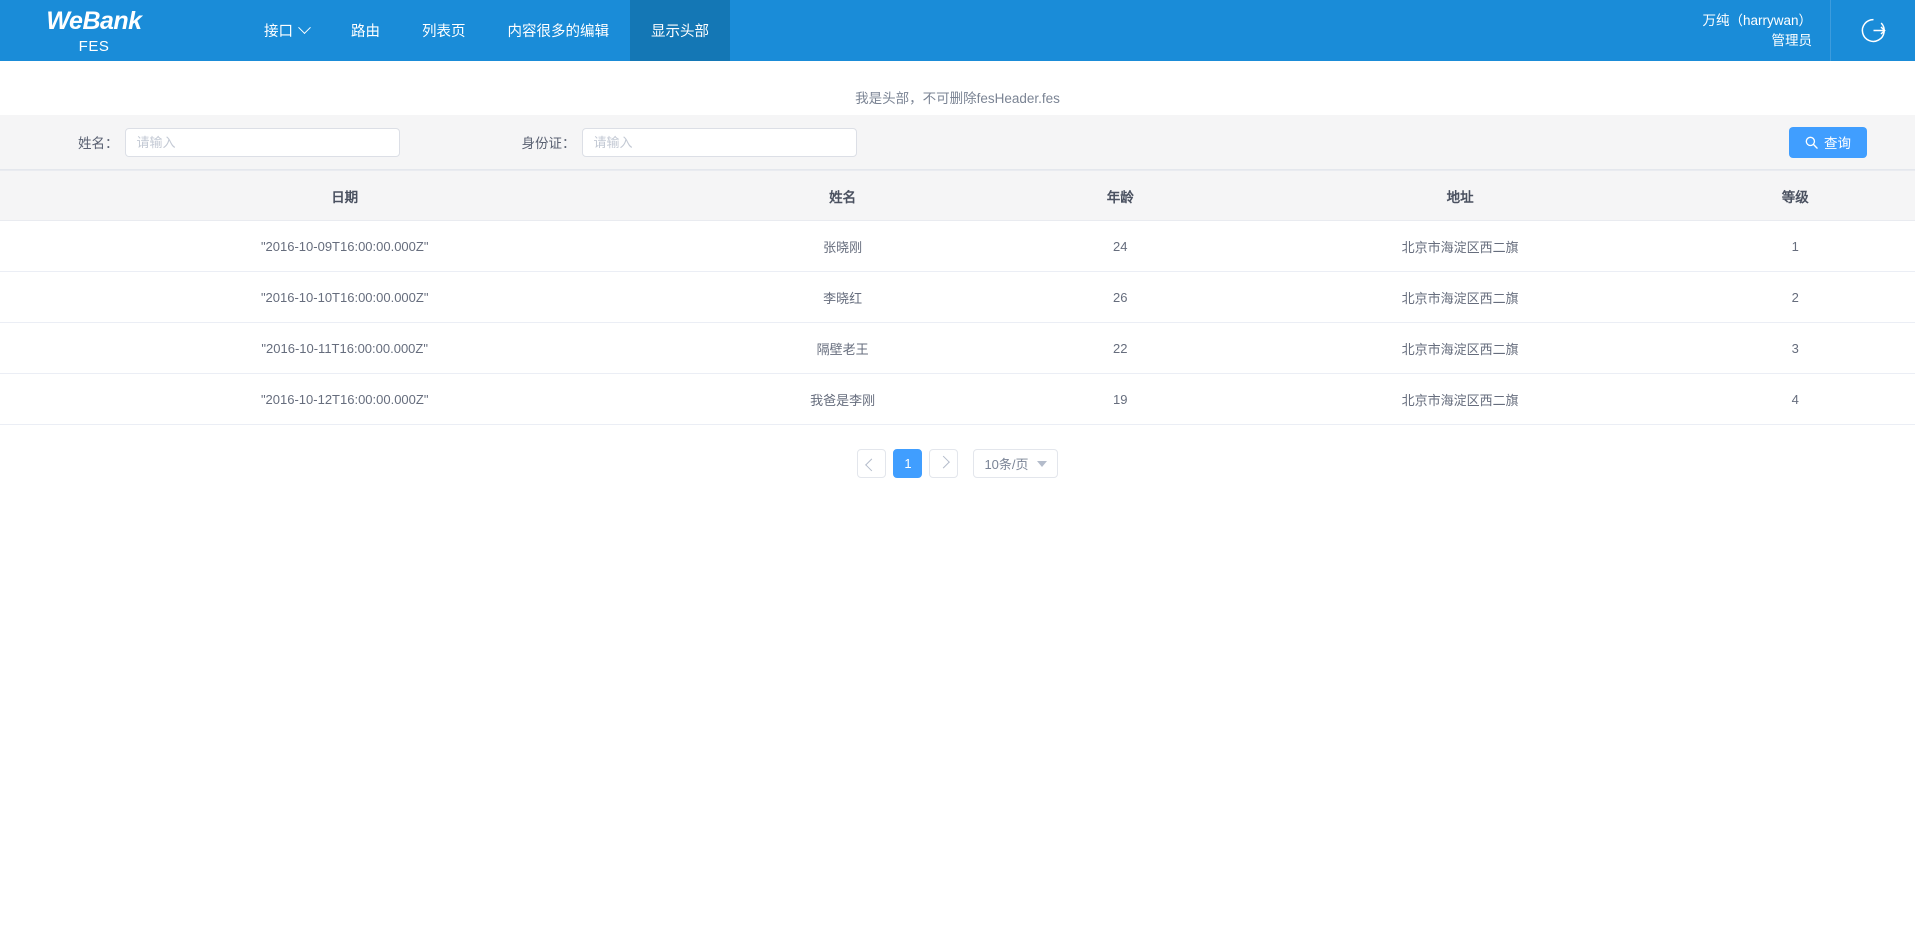 This screenshot has height=943, width=1915. Describe the element at coordinates (345, 399) in the screenshot. I see `cell-date: "2016-10-12T16:00:00.000Z"` at that location.